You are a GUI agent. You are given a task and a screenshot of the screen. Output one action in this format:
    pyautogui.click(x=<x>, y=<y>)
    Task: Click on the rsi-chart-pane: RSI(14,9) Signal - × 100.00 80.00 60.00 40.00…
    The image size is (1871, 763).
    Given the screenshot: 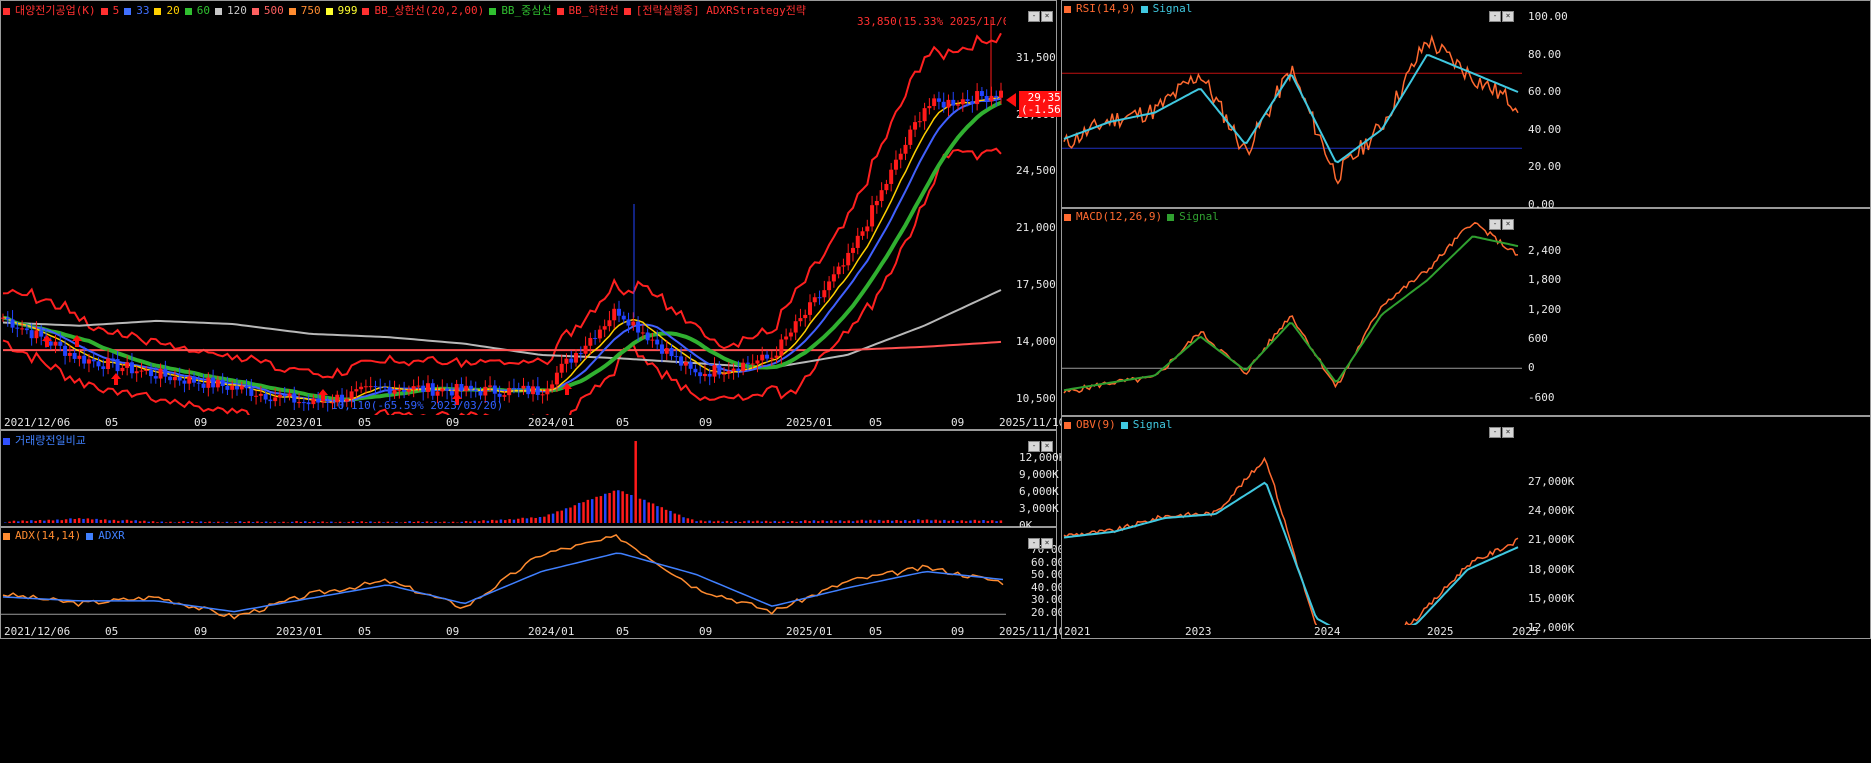 What is the action you would take?
    pyautogui.click(x=1466, y=105)
    